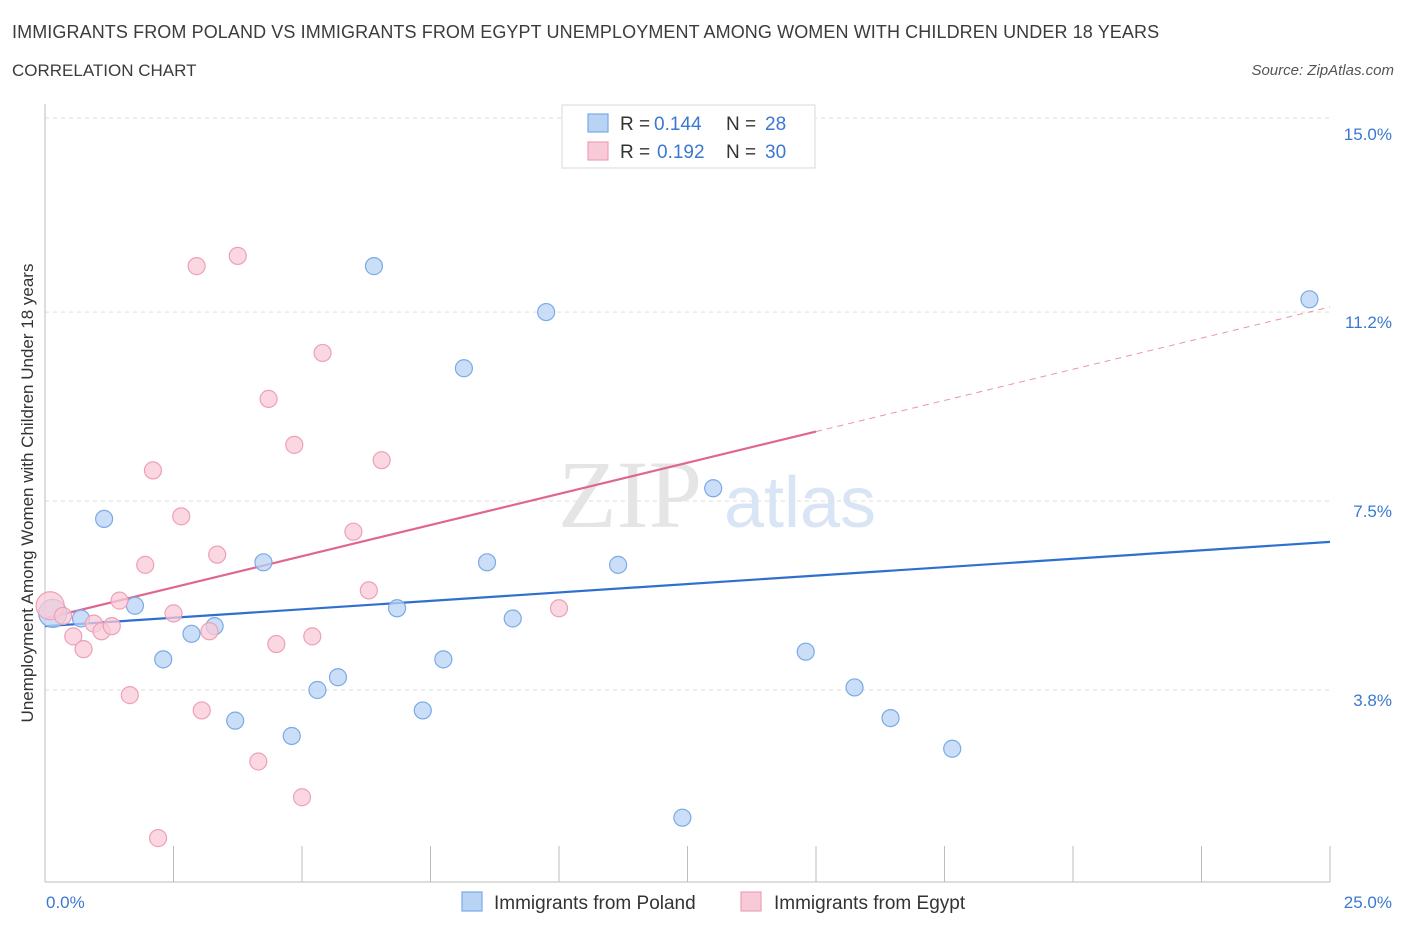  Describe the element at coordinates (688, 136) in the screenshot. I see `top-legend: R = 0.144 N = 28 R = 0.192 N = 30` at that location.